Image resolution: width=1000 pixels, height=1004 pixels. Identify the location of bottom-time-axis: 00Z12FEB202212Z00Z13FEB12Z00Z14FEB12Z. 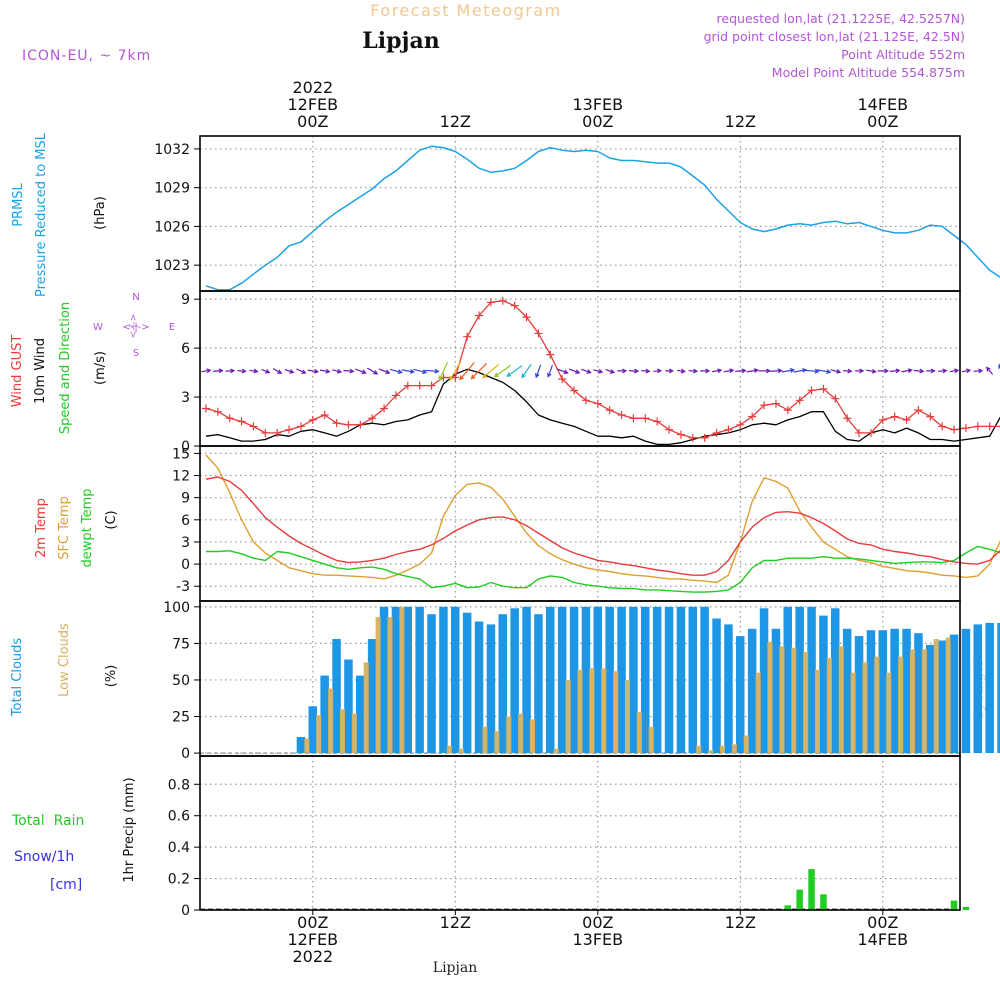
(597, 938).